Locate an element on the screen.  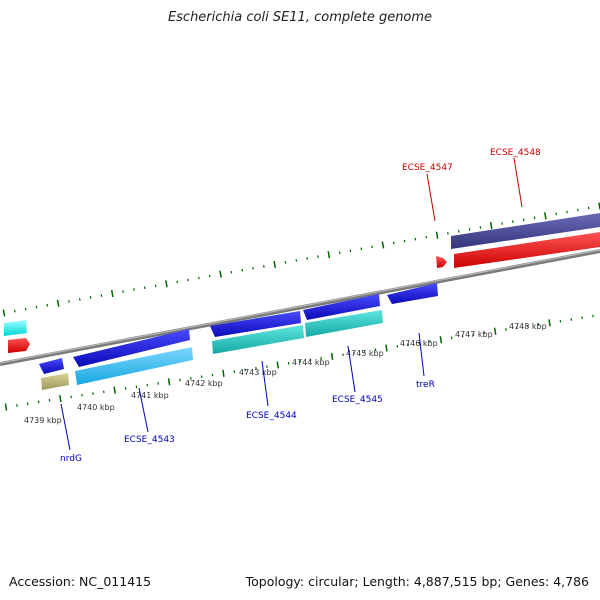
gene-nrdG-arrow is located at coordinates (51, 366).